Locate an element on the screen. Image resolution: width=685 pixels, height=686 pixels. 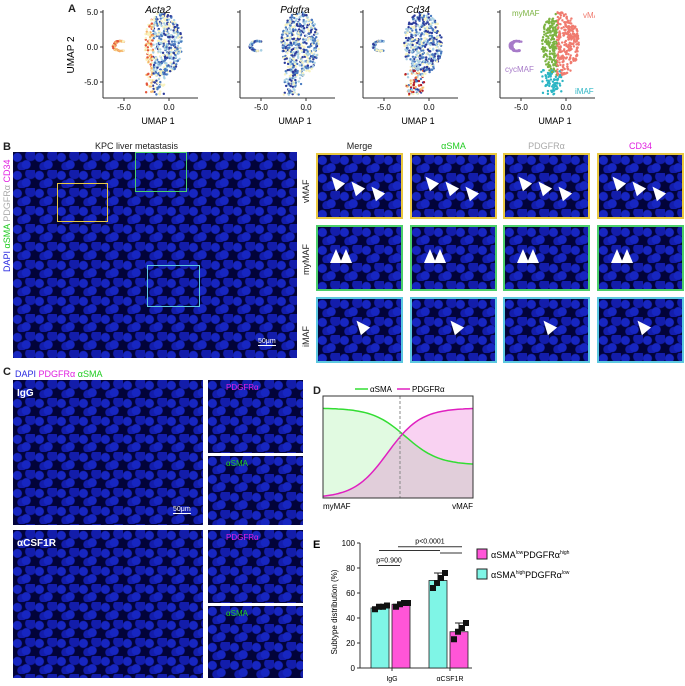
umap-title: Pdgfra is located at coordinates (295, 10).